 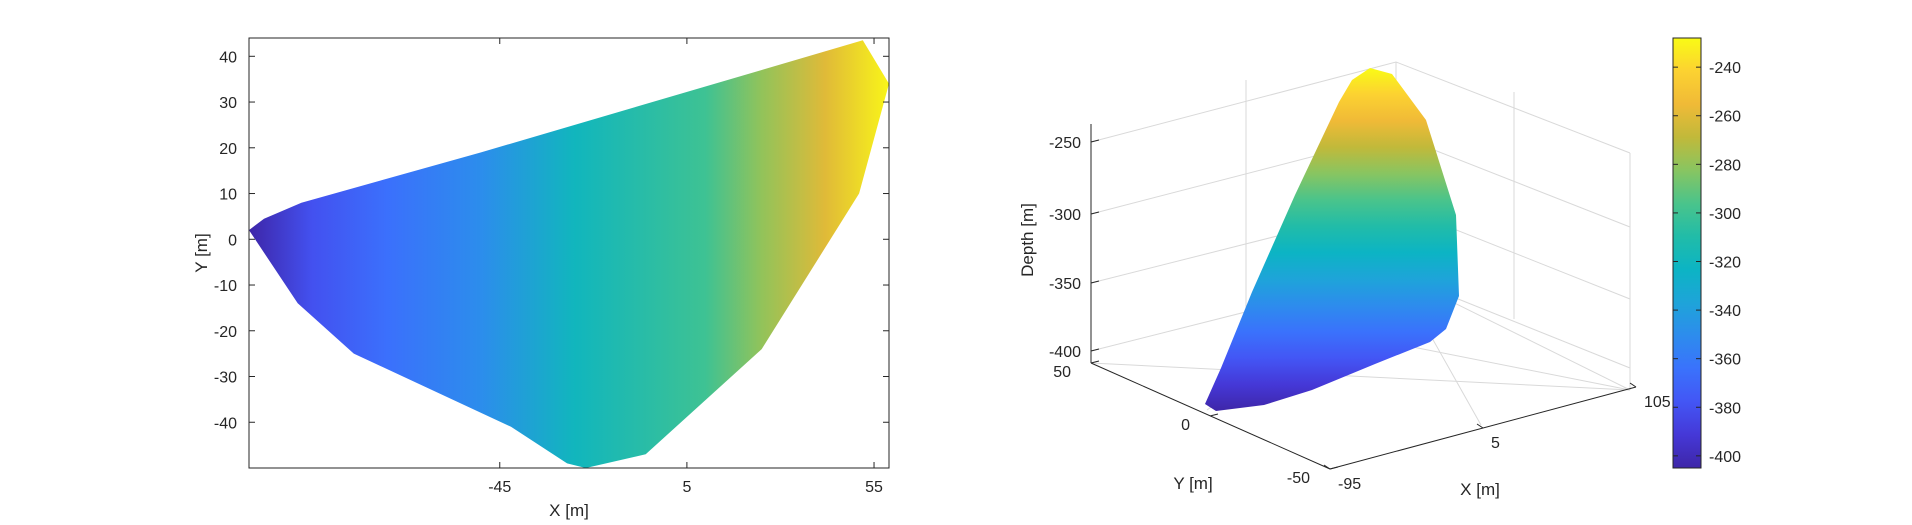 I want to click on y-tick-label-3d: 0, so click(x=1185, y=425).